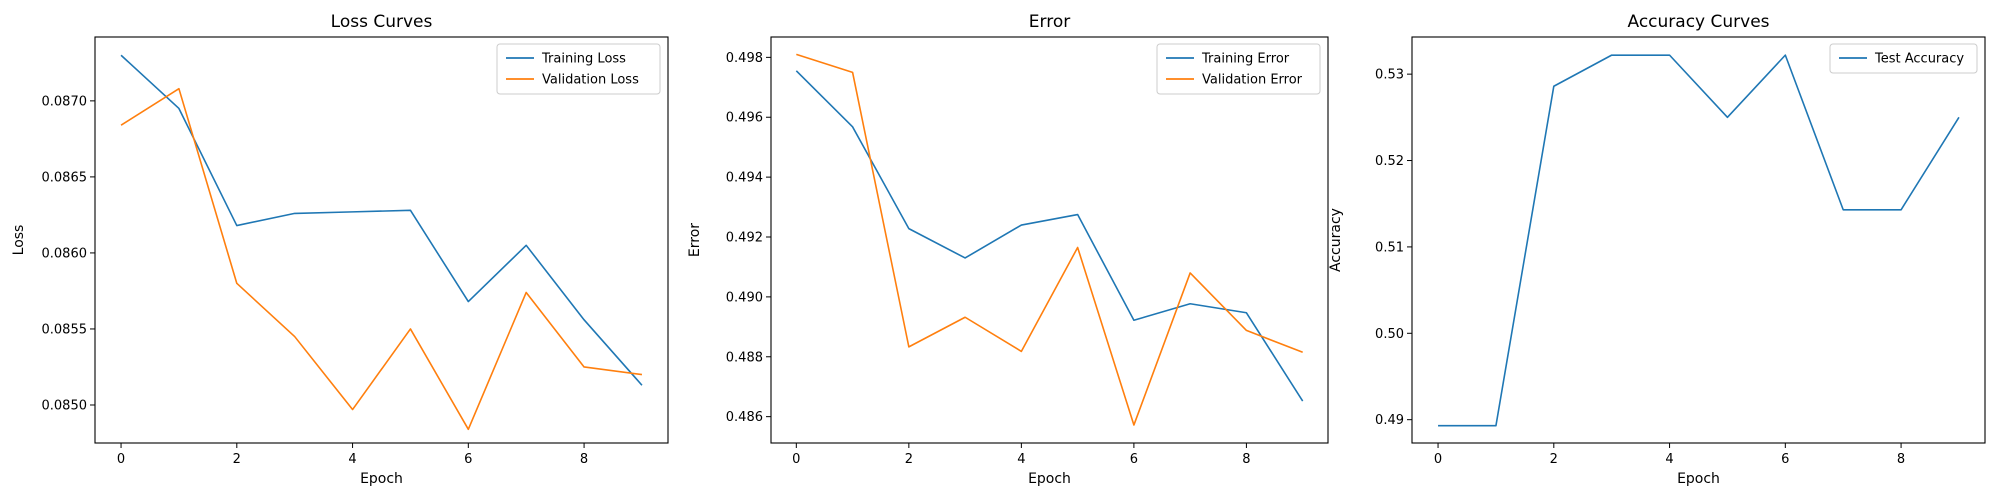 This screenshot has height=500, width=2000. What do you see at coordinates (65, 329) in the screenshot?
I see `y-tick-label: 0.0855` at bounding box center [65, 329].